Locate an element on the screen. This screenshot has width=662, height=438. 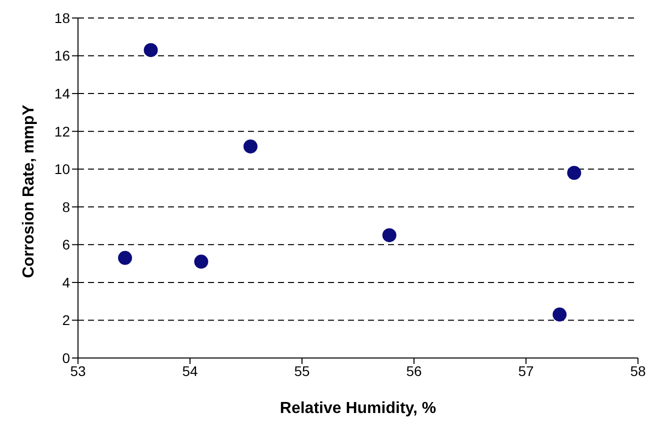
x-tick-label: 58 is located at coordinates (638, 370).